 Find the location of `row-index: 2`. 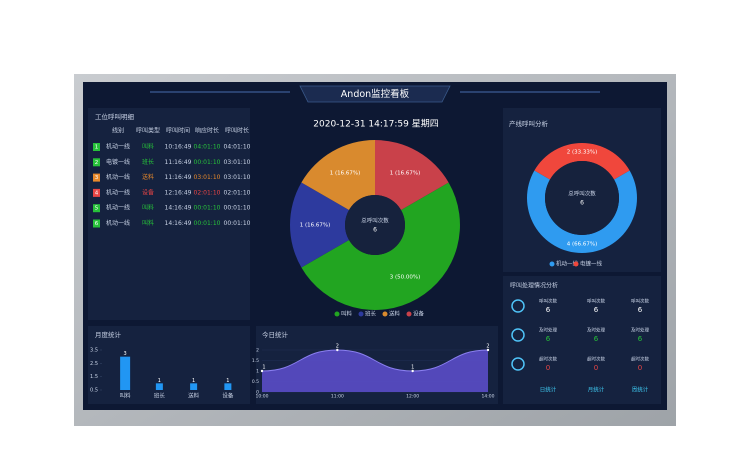

row-index: 2 is located at coordinates (97, 163).